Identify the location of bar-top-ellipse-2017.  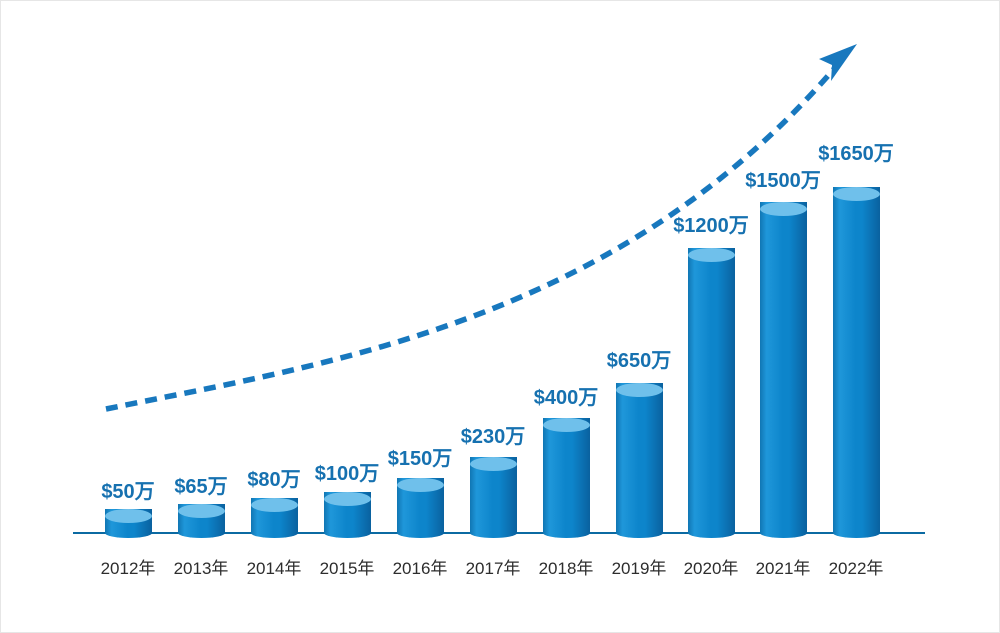
(493, 464).